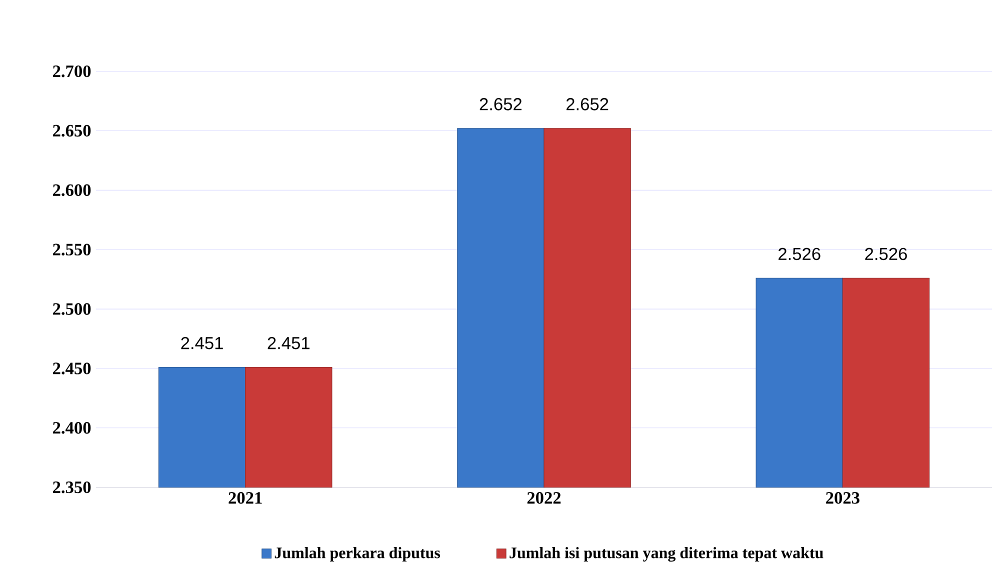  Describe the element at coordinates (72, 309) in the screenshot. I see `y-tick-label: 2.500` at that location.